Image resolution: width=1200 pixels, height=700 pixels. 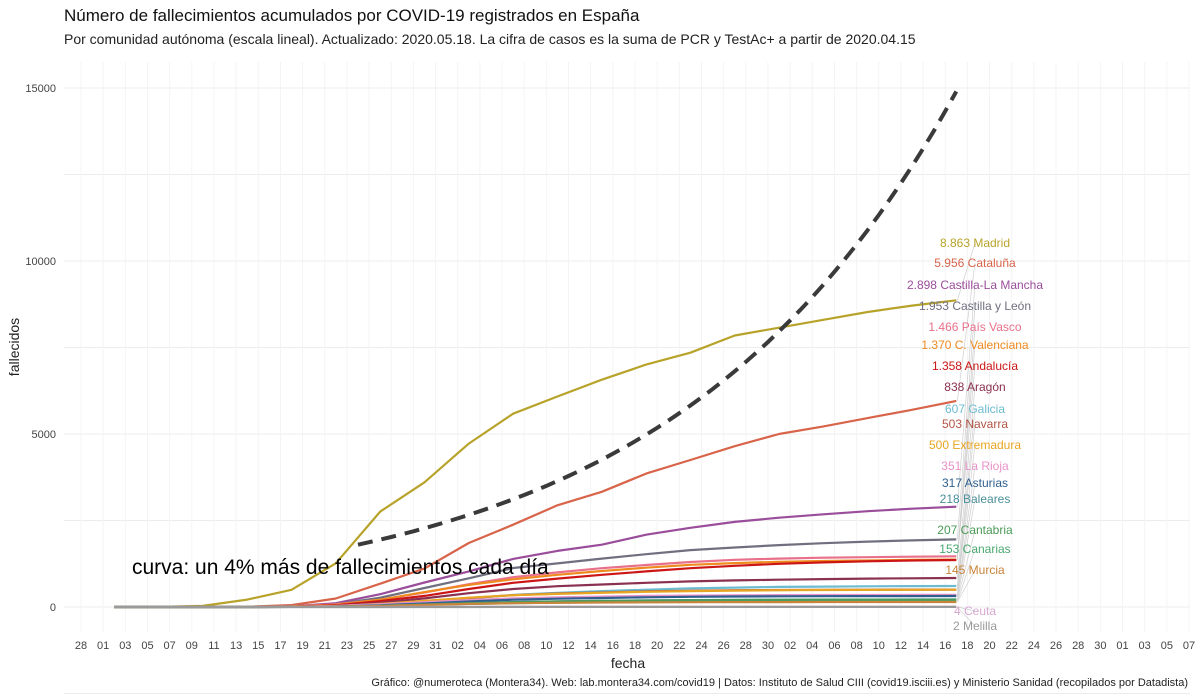 I want to click on series-end-label: 5.956 Cataluña, so click(x=975, y=263).